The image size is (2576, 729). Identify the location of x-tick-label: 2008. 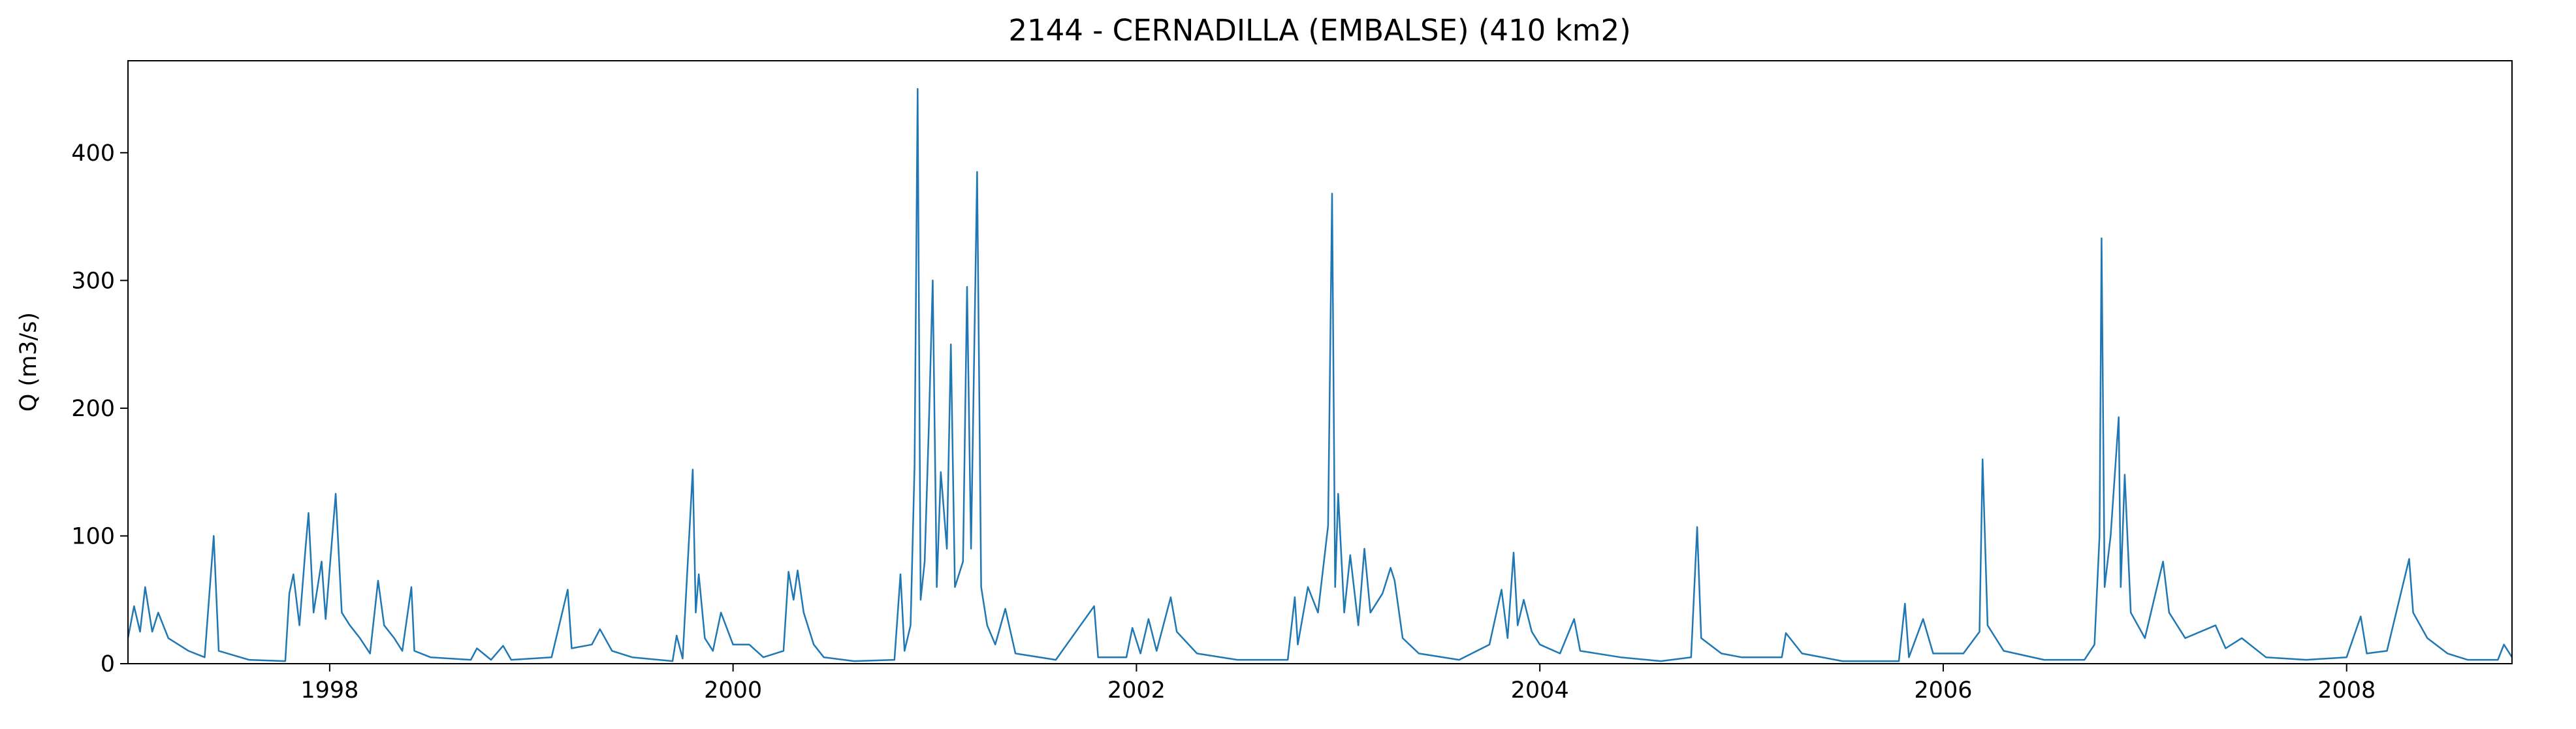
(2347, 690).